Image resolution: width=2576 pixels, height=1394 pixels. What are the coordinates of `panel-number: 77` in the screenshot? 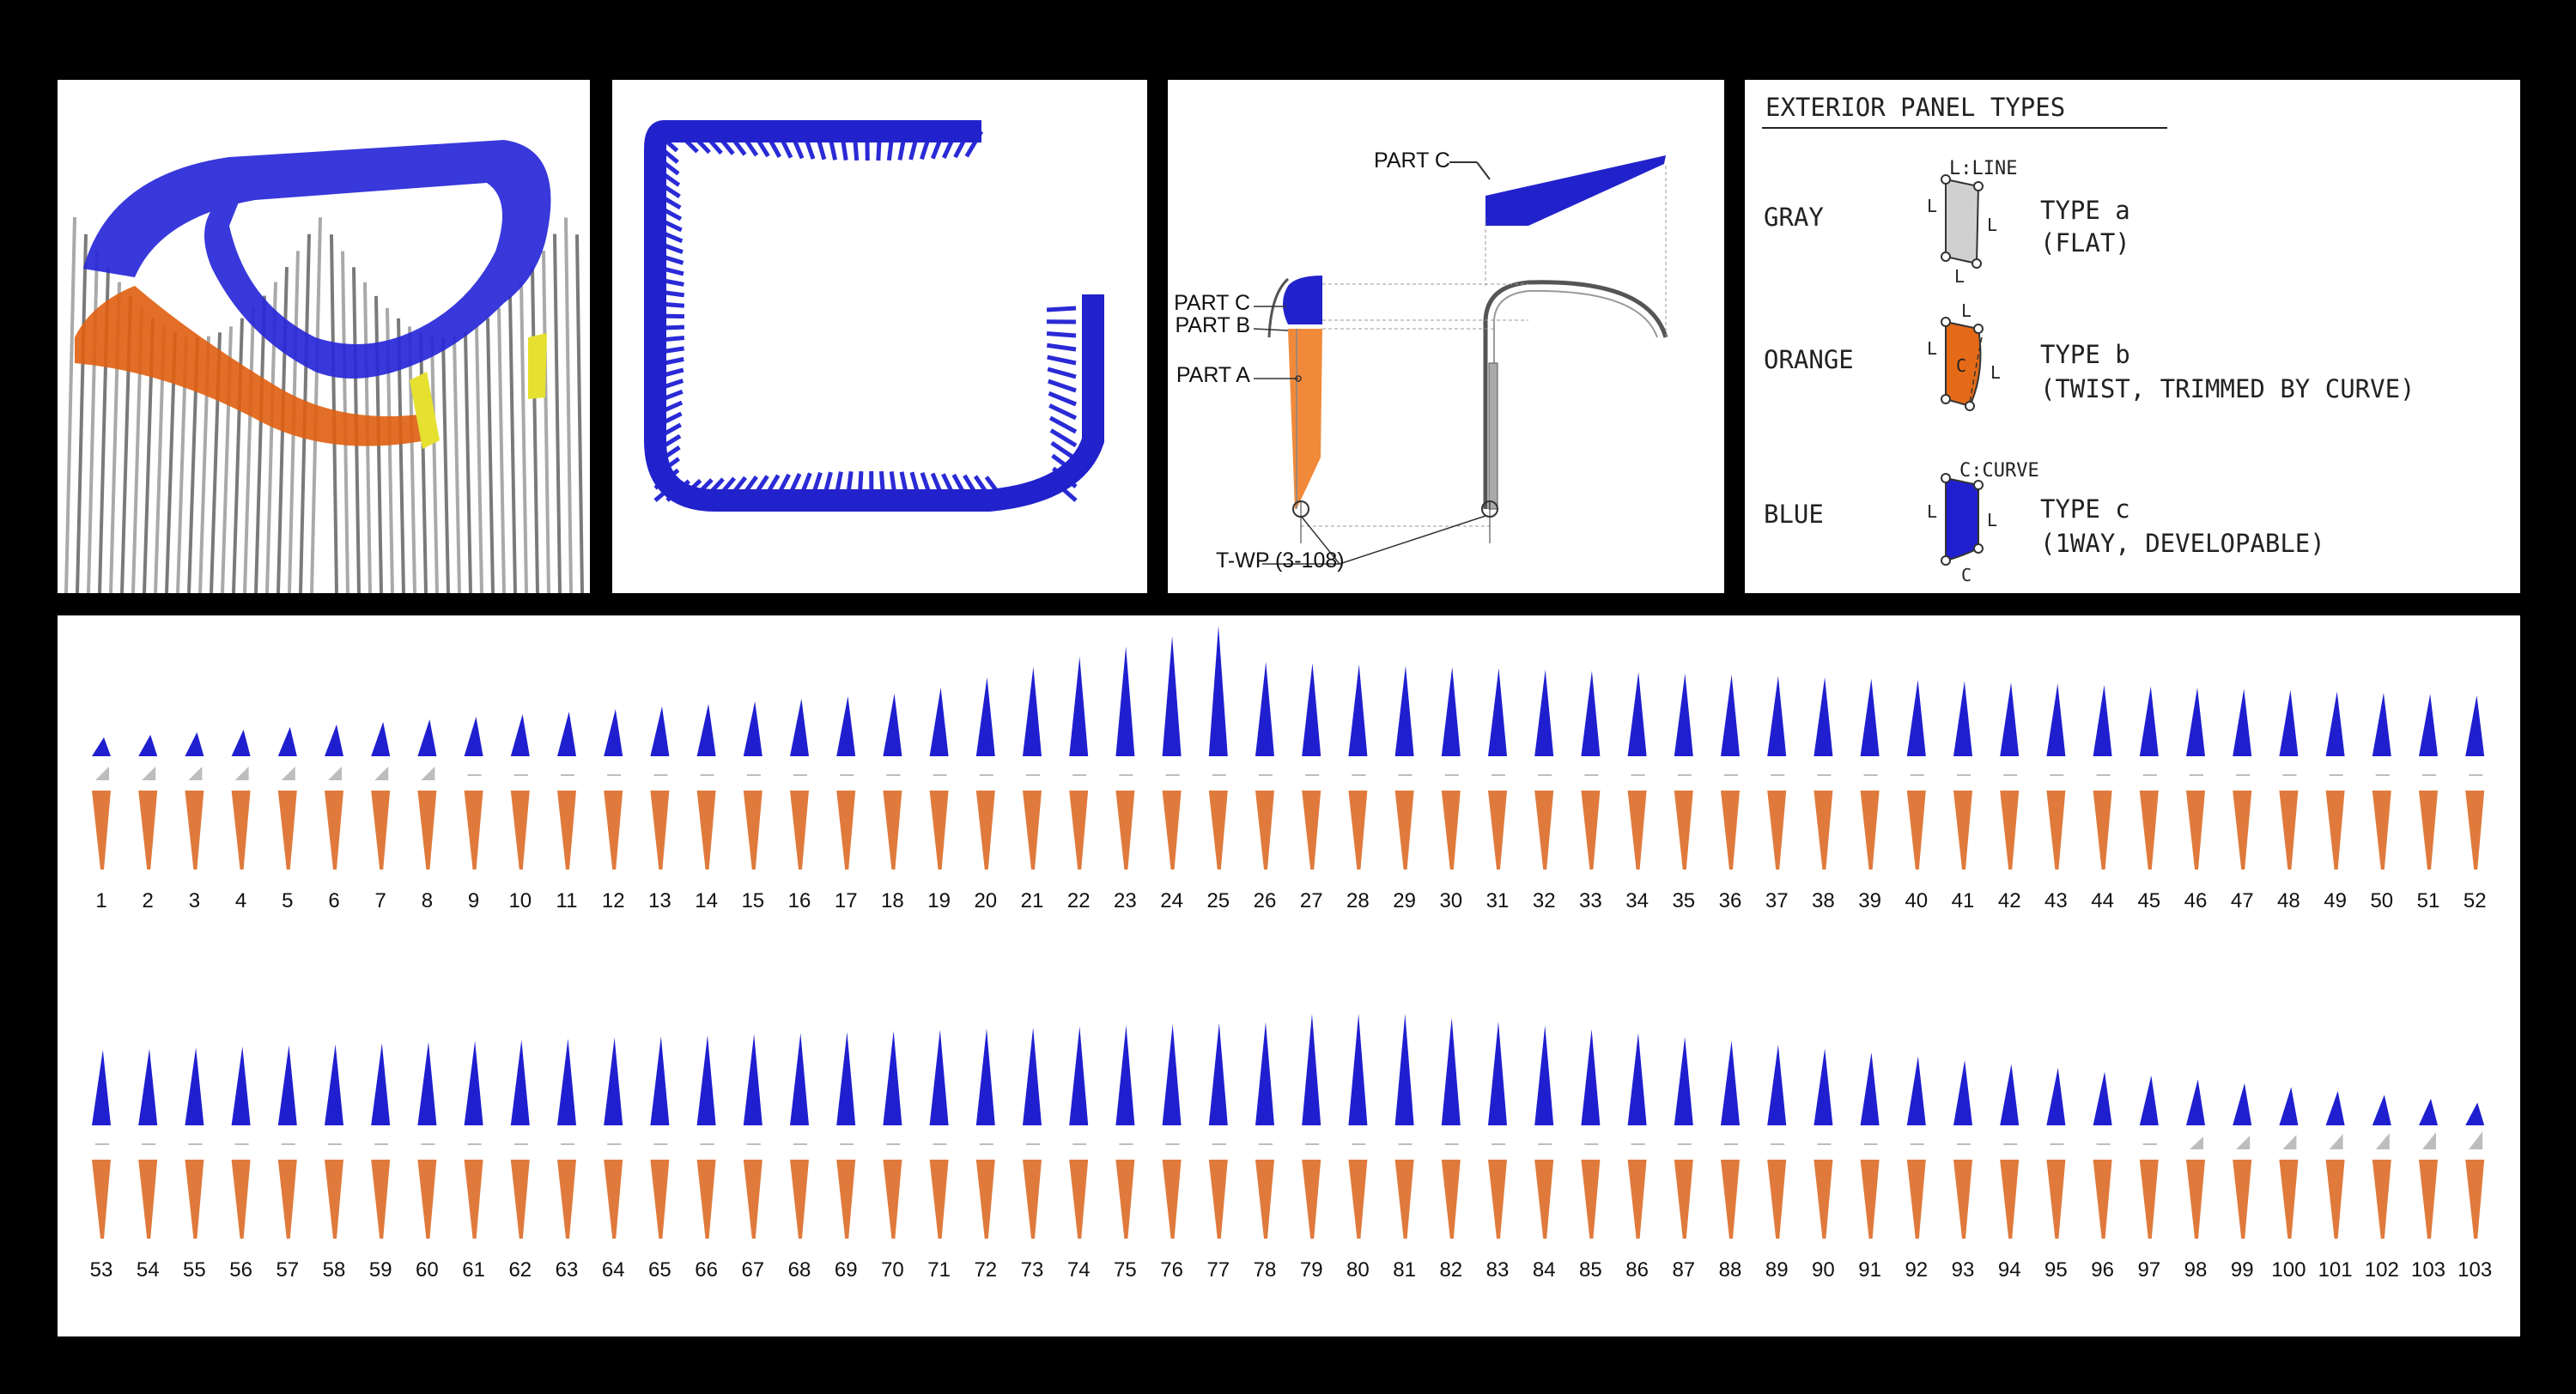 It's located at (1218, 1270).